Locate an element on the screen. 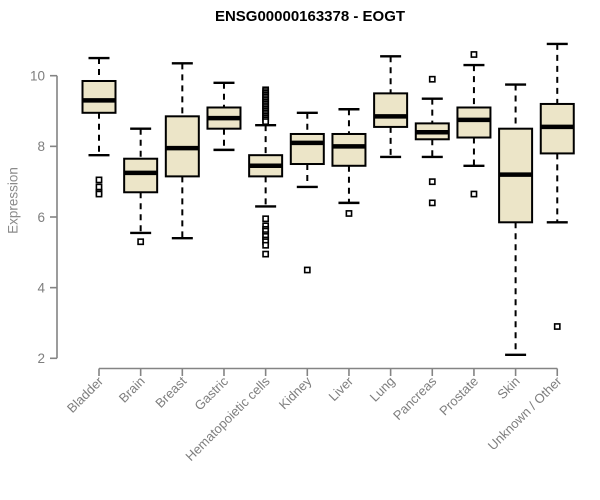  box-lung is located at coordinates (391, 107).